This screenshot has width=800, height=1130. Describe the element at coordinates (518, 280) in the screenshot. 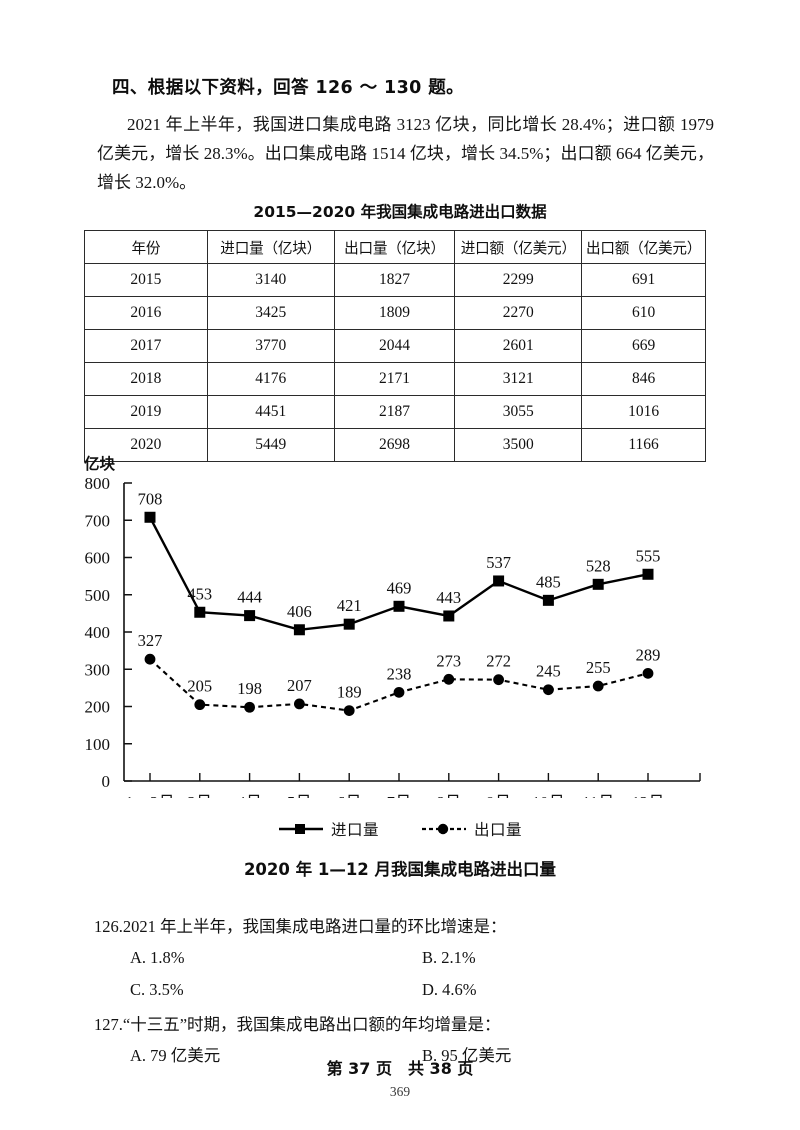

I see `table-cell: 2299` at that location.